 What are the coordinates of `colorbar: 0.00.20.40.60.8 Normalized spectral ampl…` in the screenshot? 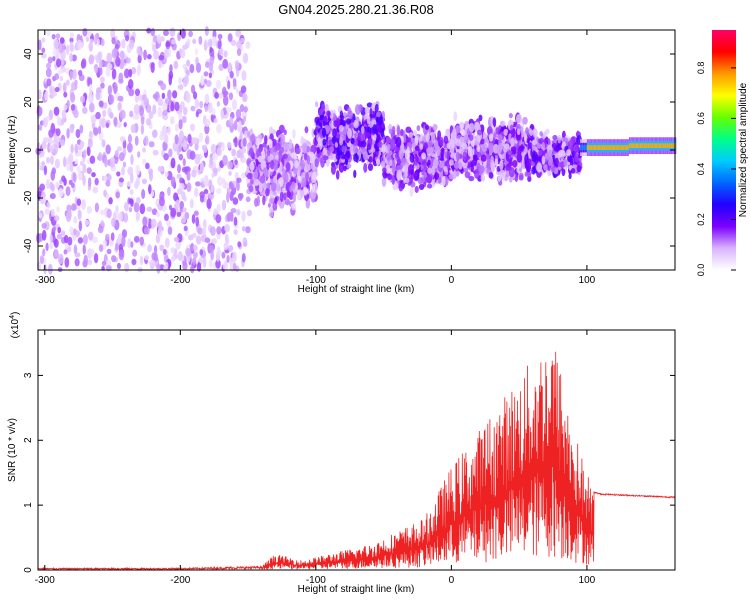 It's located at (722, 153).